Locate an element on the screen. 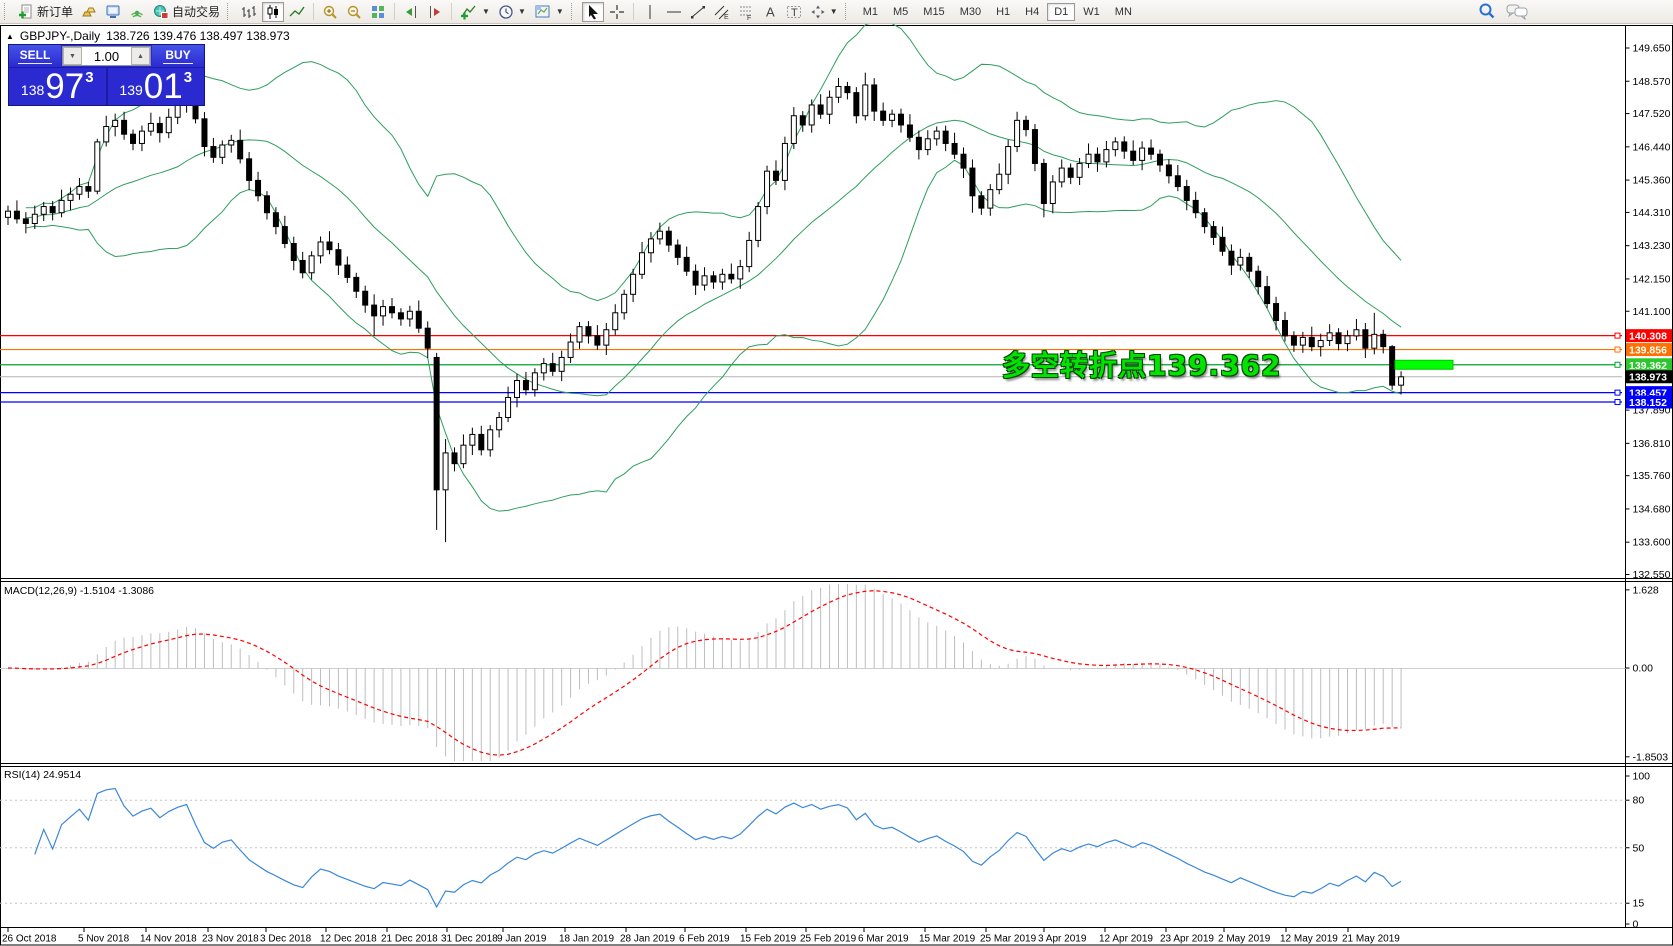 This screenshot has width=1673, height=946. periods-clock-icon: ▼ is located at coordinates (512, 12).